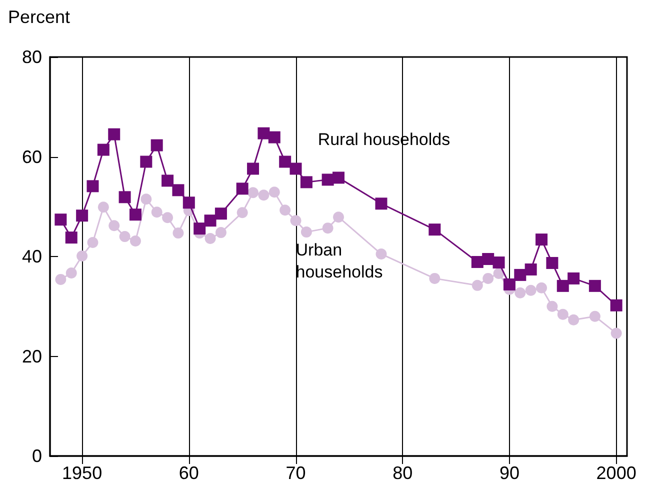 This screenshot has height=488, width=657. What do you see at coordinates (82, 473) in the screenshot?
I see `x-tick-label: 1950` at bounding box center [82, 473].